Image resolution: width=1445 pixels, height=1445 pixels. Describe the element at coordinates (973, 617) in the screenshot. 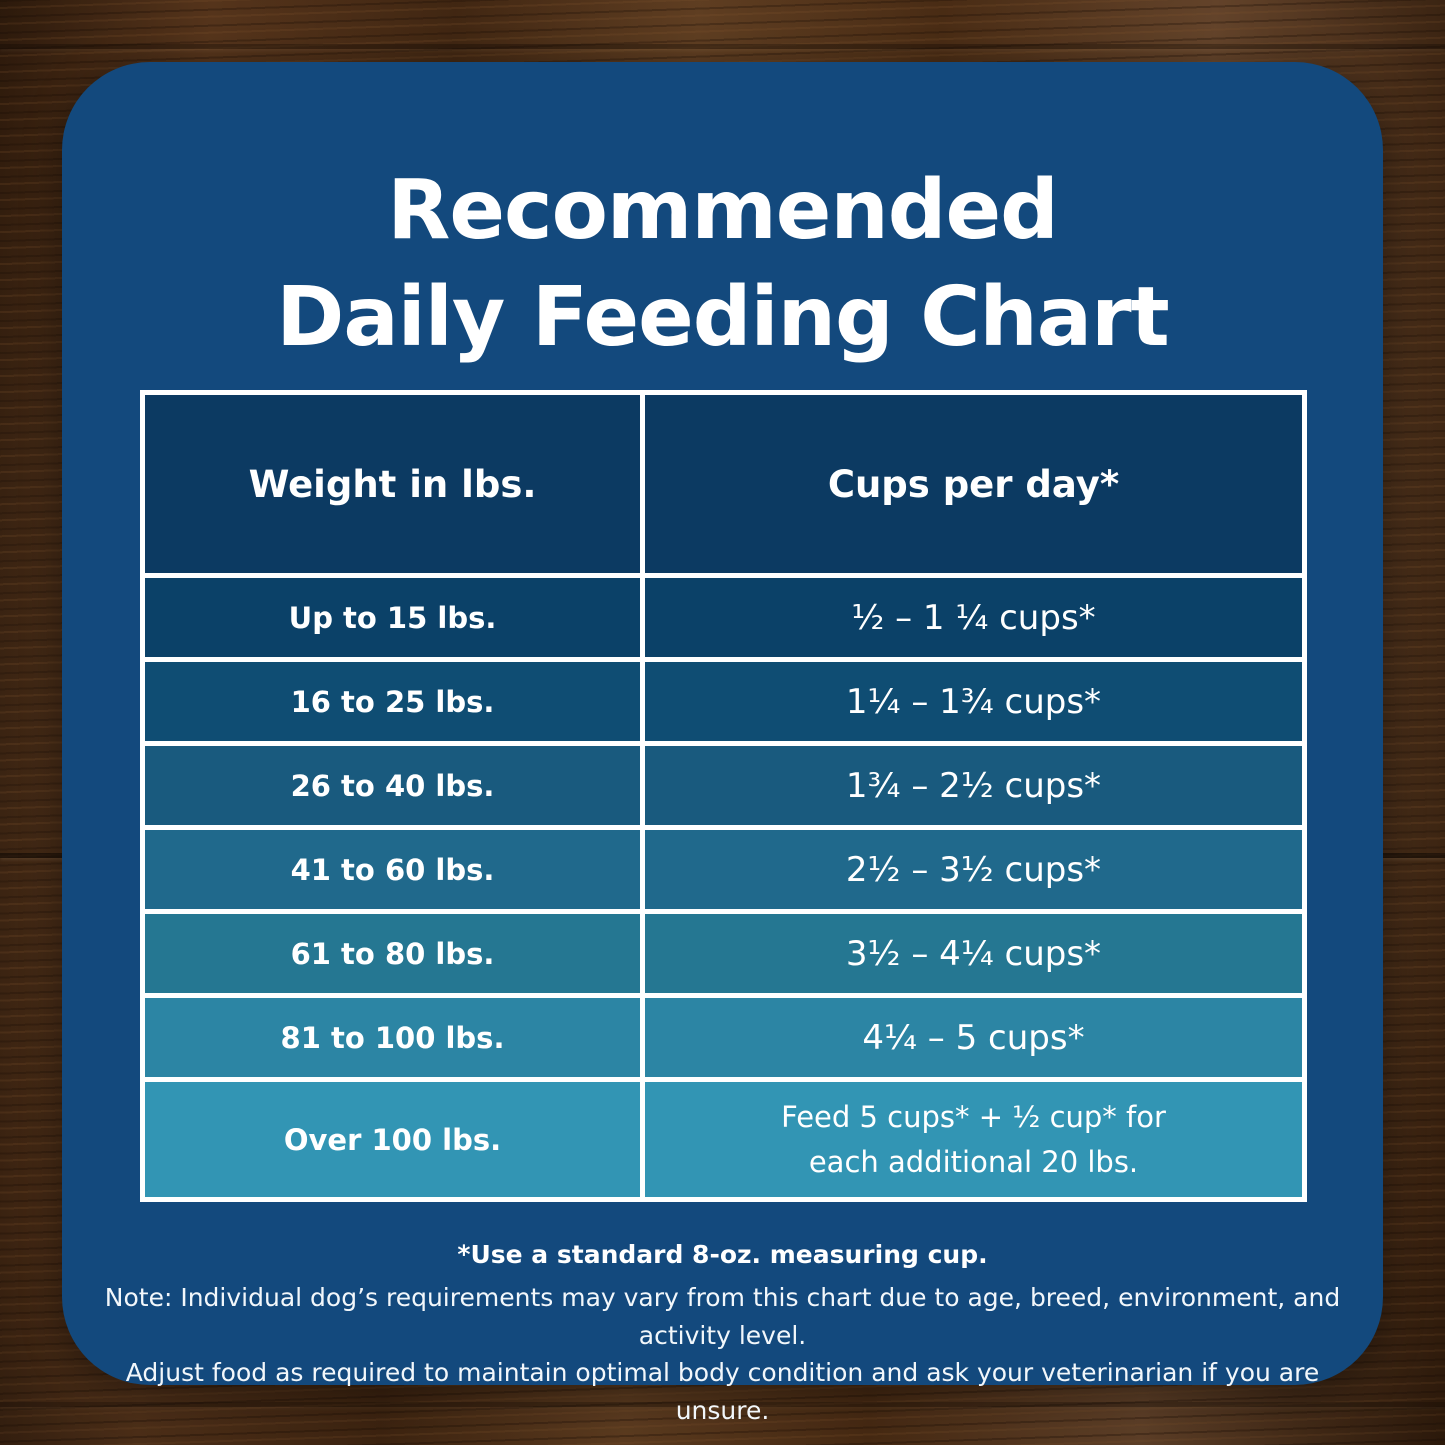

I see `cups-cell: ½ – 1 ¼ cups*` at that location.